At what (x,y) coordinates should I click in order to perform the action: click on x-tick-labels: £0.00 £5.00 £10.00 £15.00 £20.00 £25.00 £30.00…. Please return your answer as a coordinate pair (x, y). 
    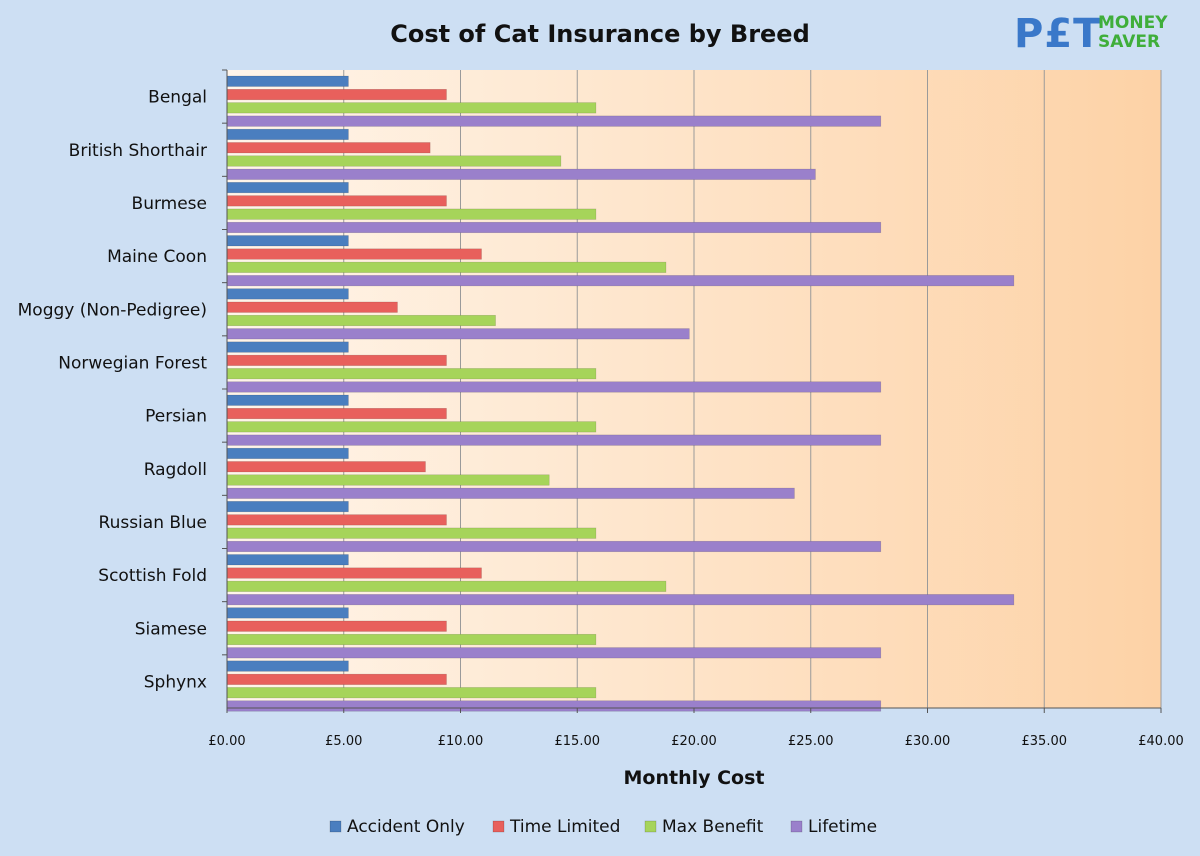
    Looking at the image, I should click on (695, 741).